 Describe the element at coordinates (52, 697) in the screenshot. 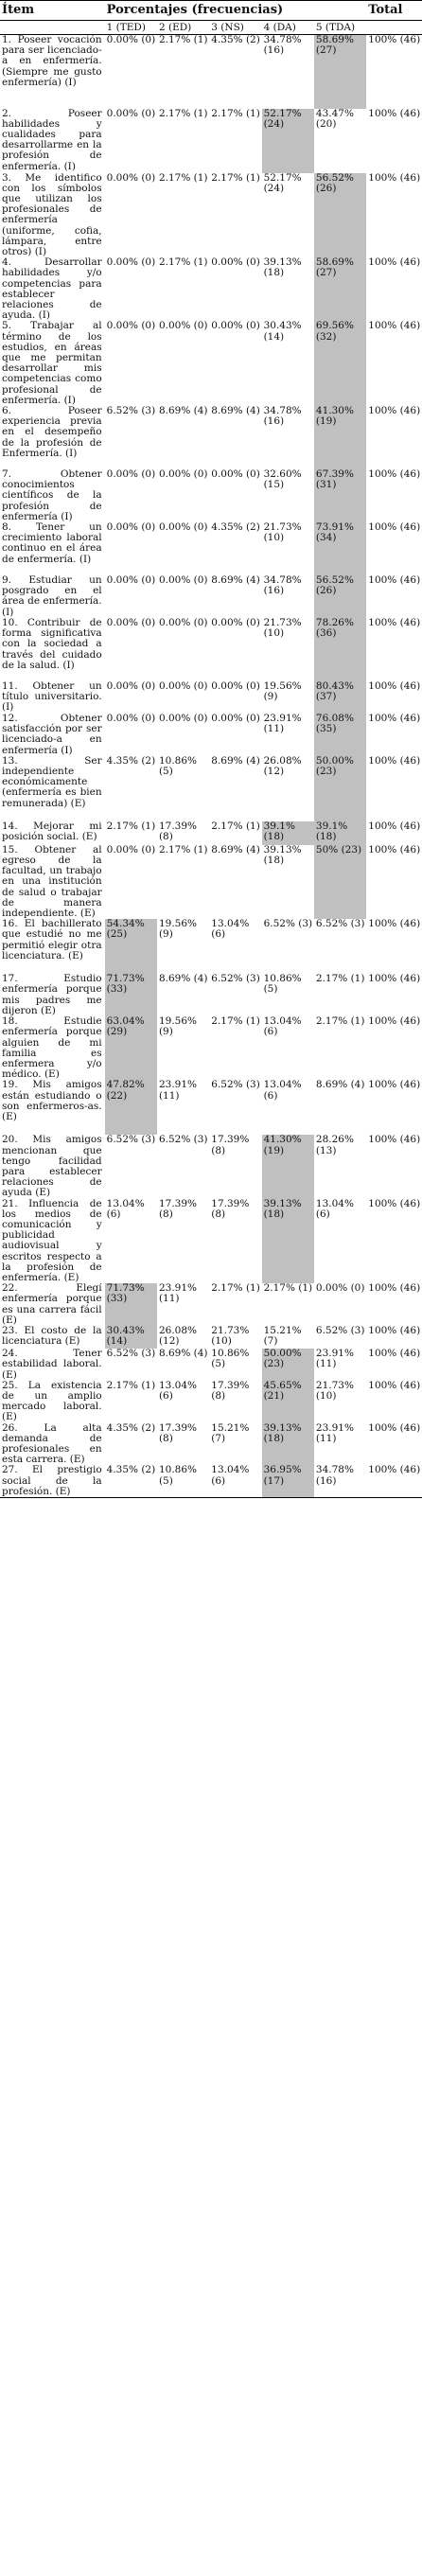

I see `item-cell: 11. Obtener un título universitario. (I)` at that location.